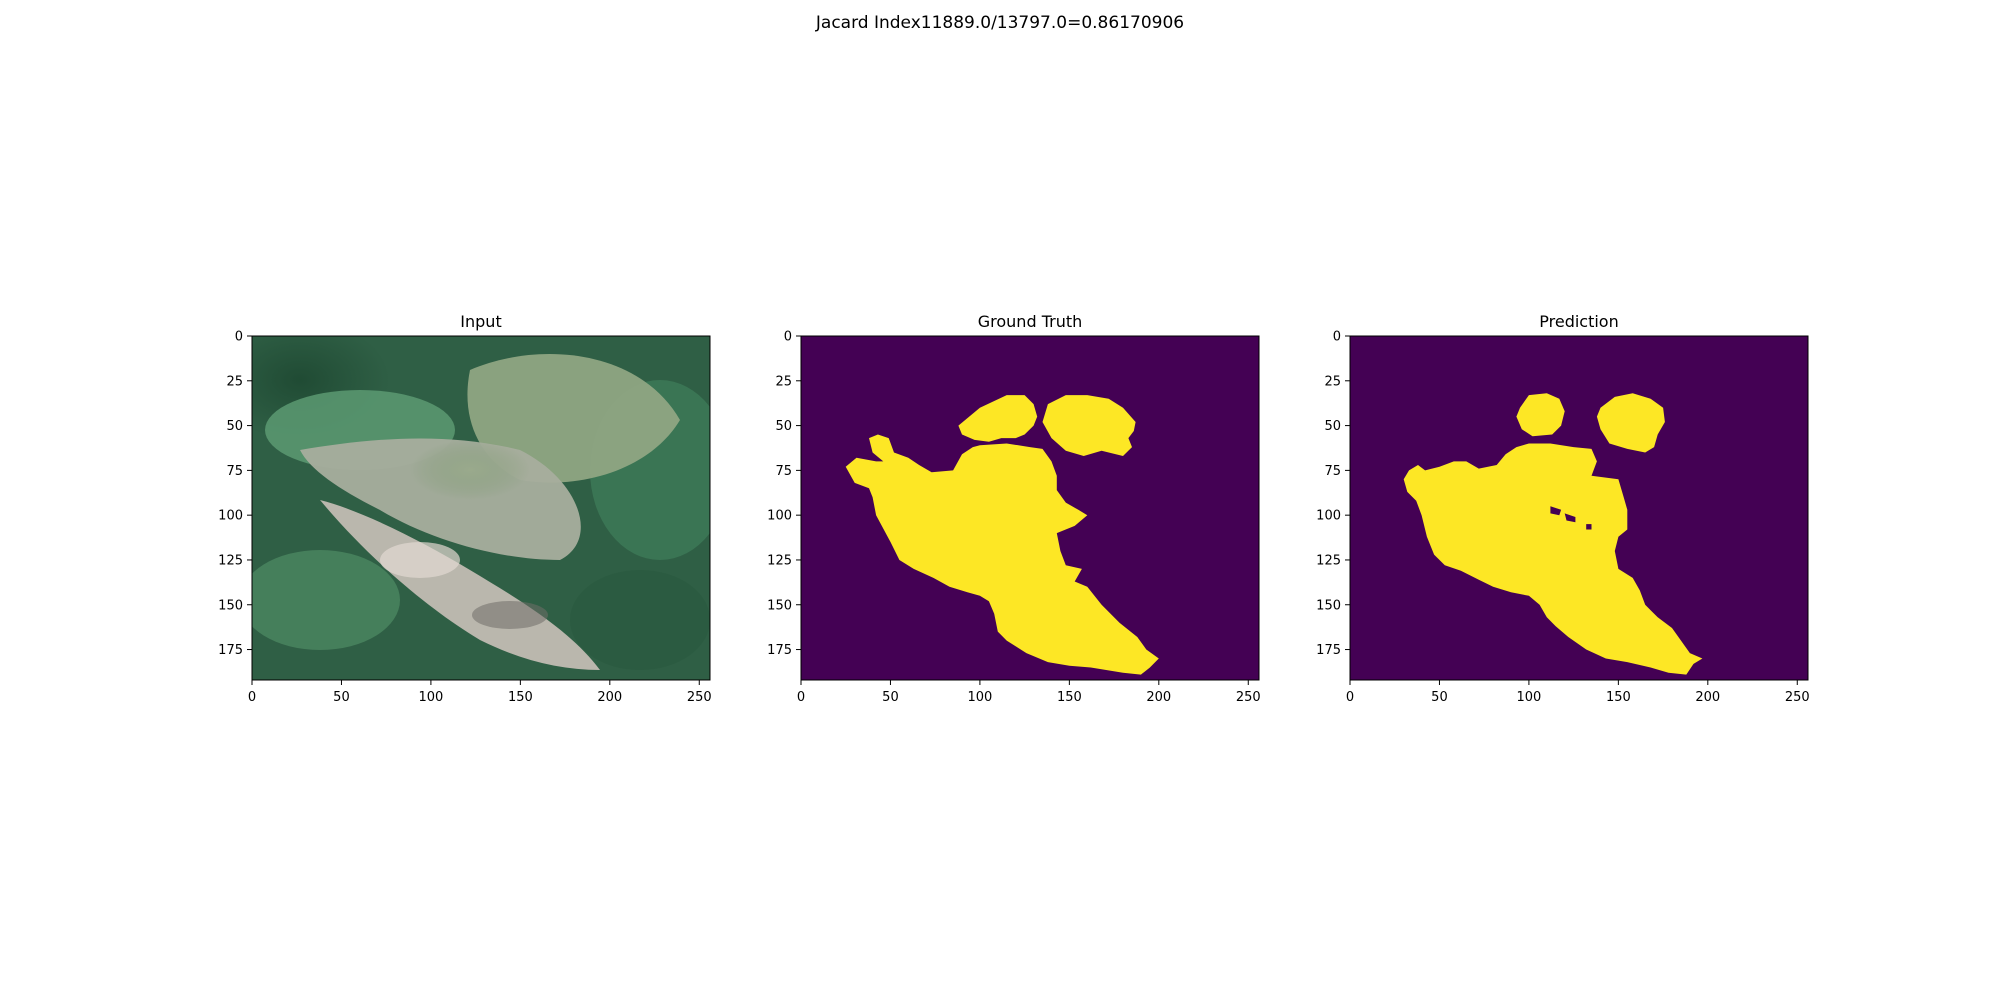 Image resolution: width=2000 pixels, height=1000 pixels. I want to click on ticks-input: 0 50 100 150 200 250 0 25 50 75 100 125 150 175, so click(465, 518).